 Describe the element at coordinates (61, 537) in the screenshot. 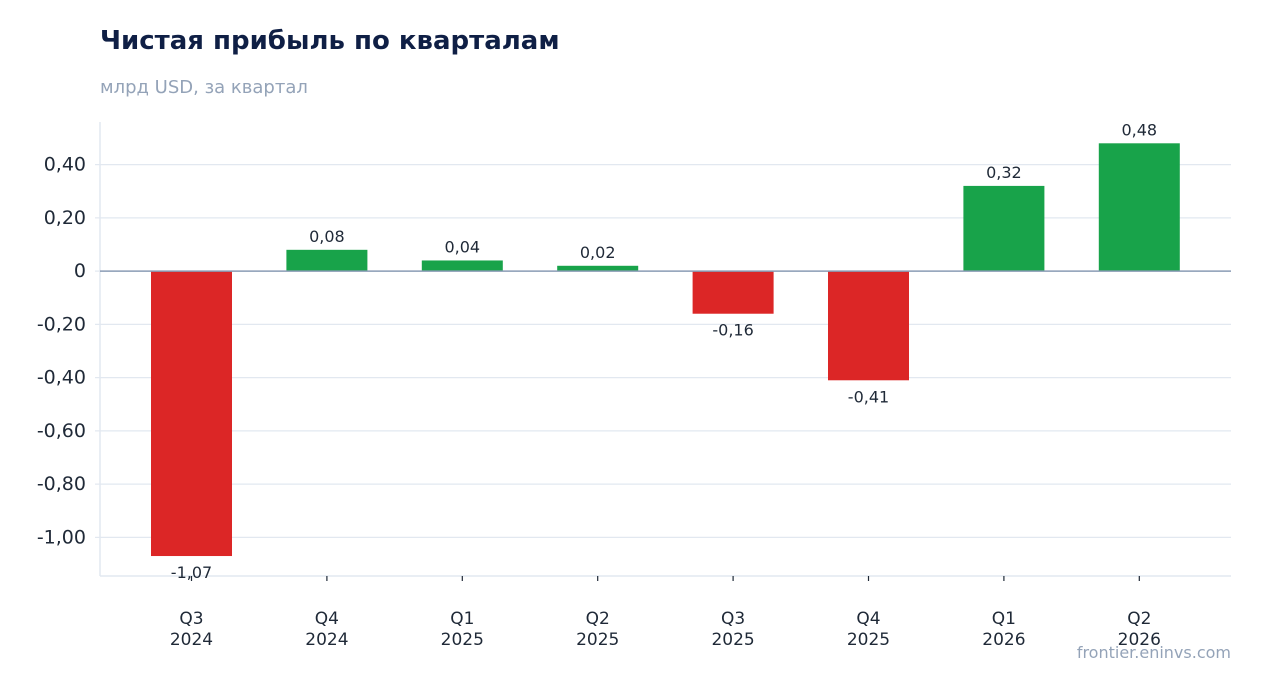

I see `y-tick-label: -1,00` at that location.